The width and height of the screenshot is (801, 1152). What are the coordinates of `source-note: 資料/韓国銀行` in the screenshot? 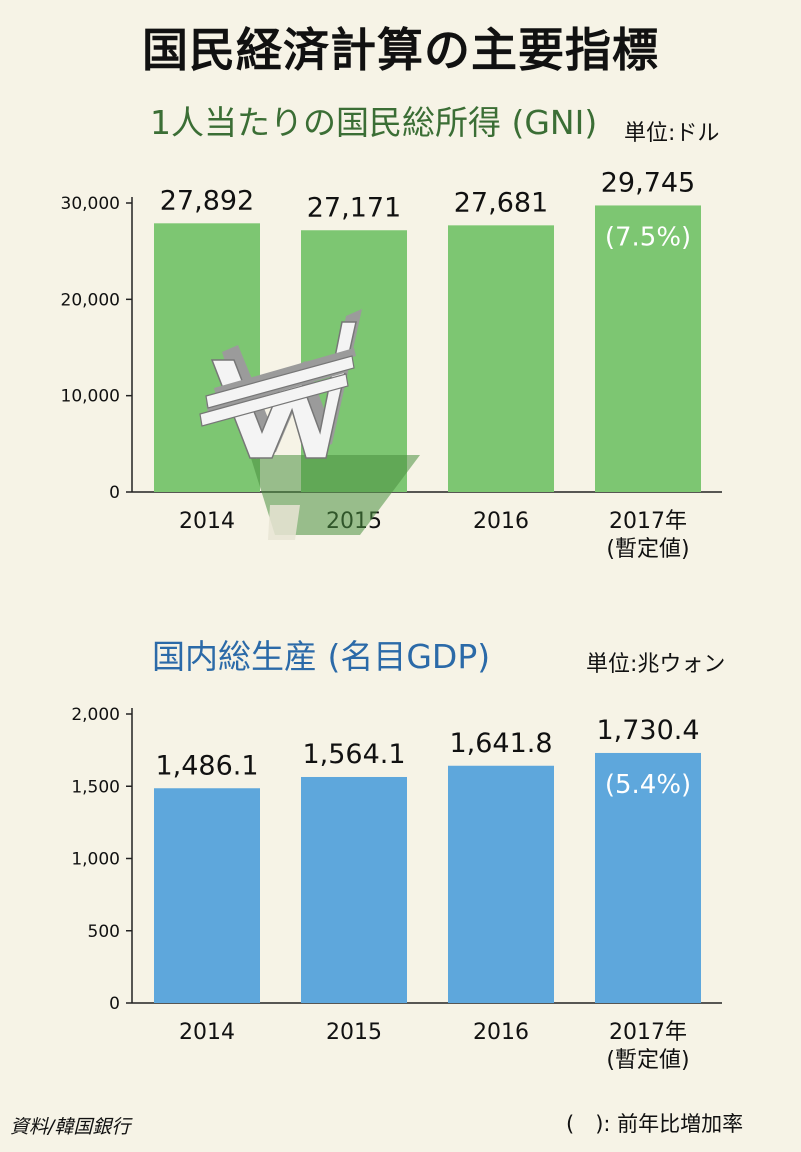 It's located at (70, 1127).